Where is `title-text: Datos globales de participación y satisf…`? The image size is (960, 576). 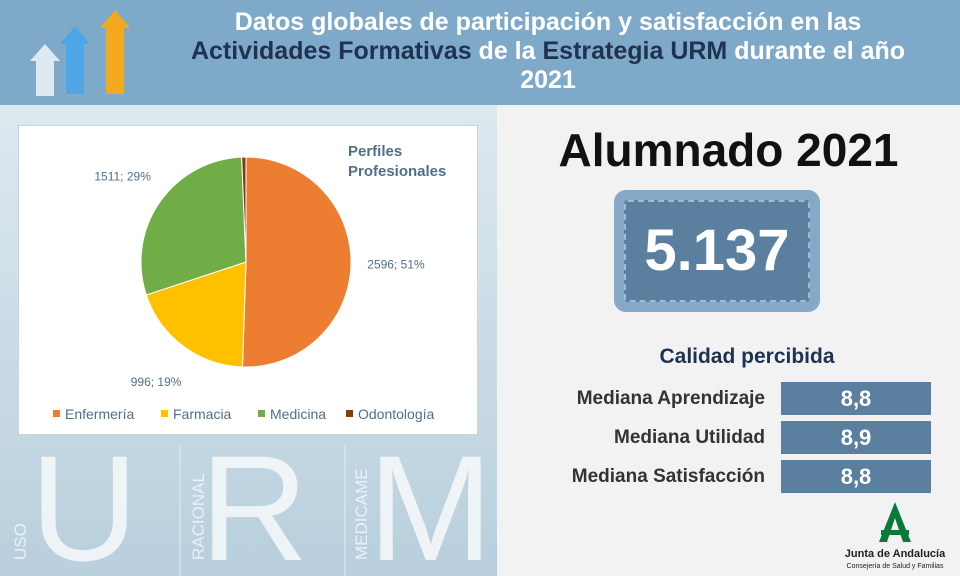
title-text: Datos globales de participación y satisf… is located at coordinates (548, 22).